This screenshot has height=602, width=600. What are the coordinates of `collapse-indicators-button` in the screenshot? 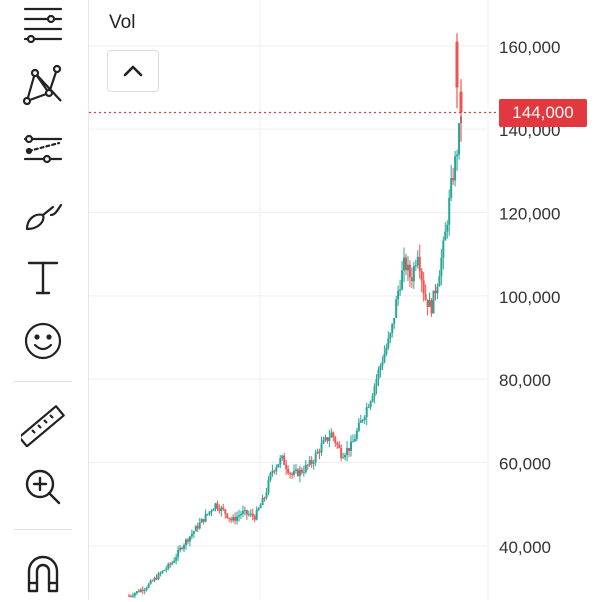 It's located at (133, 71).